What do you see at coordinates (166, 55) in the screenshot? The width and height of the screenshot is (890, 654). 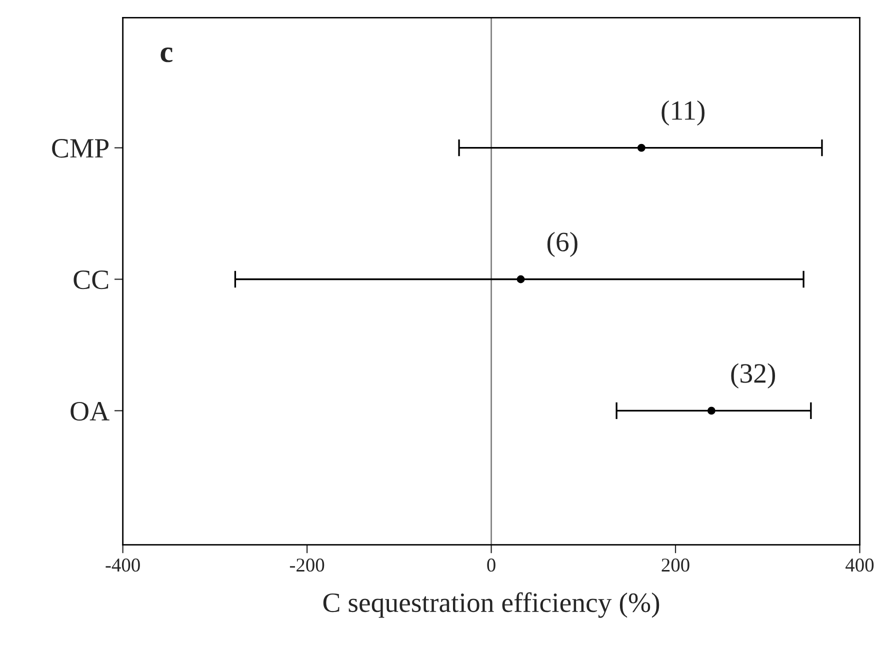 I see `annotation: c` at bounding box center [166, 55].